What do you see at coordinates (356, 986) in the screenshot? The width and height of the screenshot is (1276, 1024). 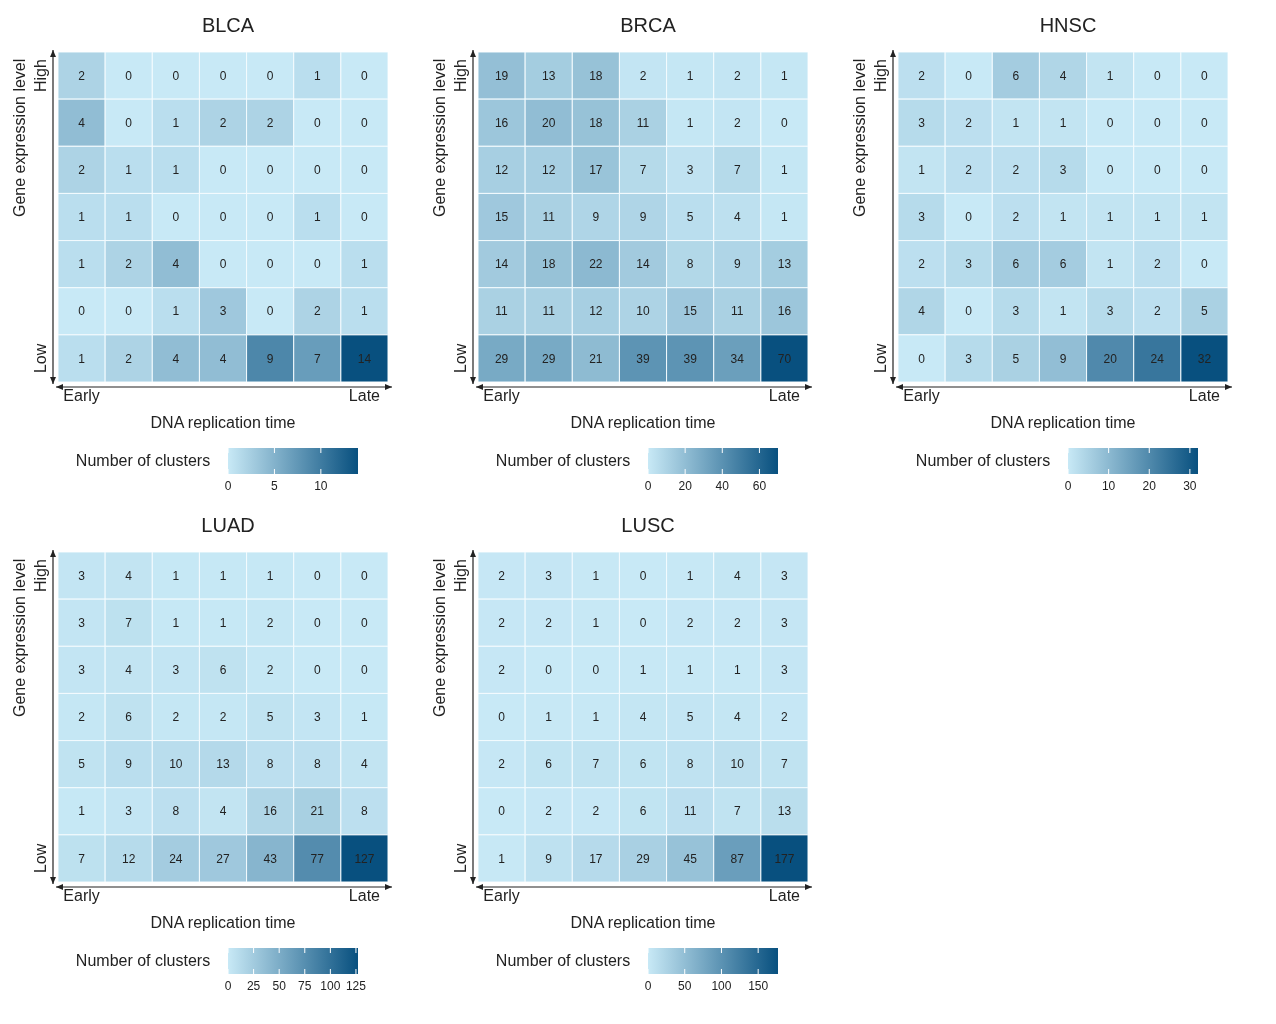 I see `color-bar-label: 125` at bounding box center [356, 986].